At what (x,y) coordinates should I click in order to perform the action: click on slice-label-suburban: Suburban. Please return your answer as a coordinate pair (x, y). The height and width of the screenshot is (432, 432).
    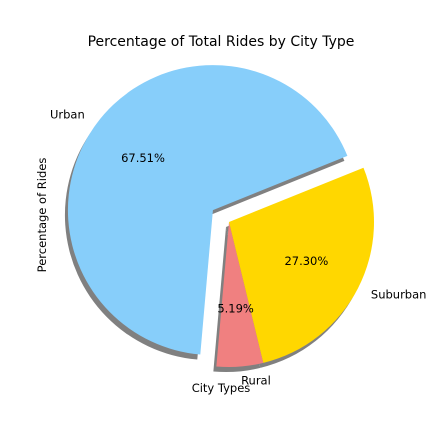
    Looking at the image, I should click on (399, 294).